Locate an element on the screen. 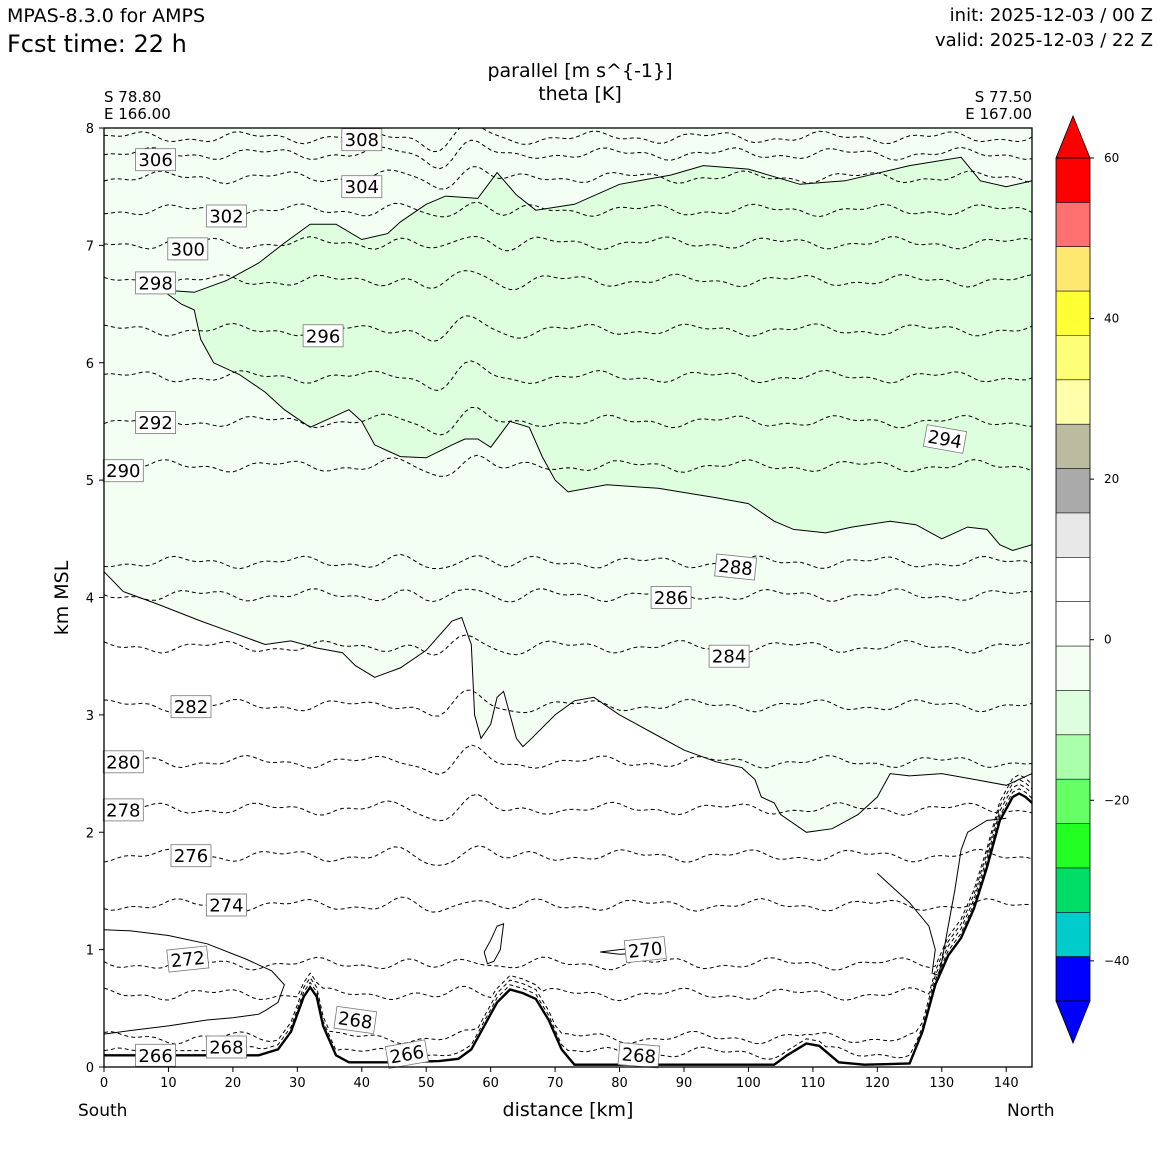 The width and height of the screenshot is (1160, 1160). contour-label-298: 298 is located at coordinates (156, 282).